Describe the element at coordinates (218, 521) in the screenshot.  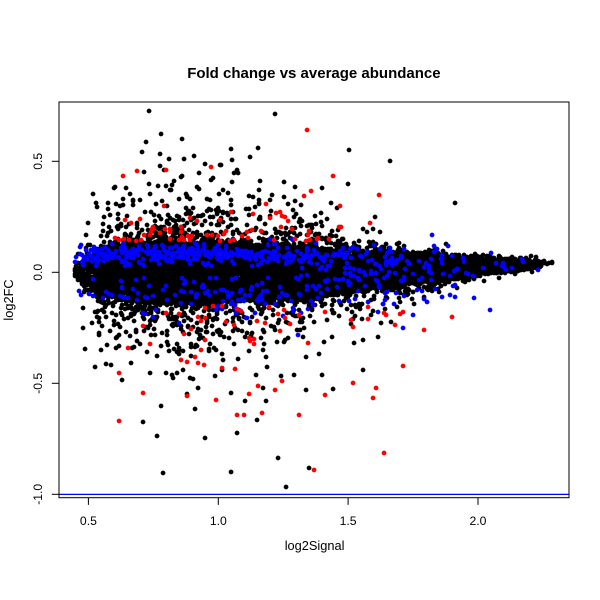
I see `svg-text: 1.0` at that location.